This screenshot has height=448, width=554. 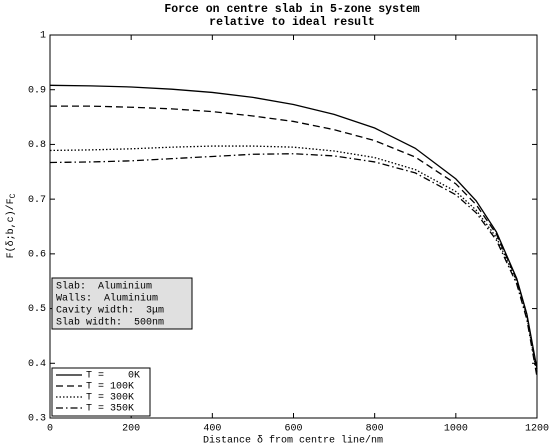 What do you see at coordinates (37, 200) in the screenshot?
I see `y-tick-label: 0.7` at bounding box center [37, 200].